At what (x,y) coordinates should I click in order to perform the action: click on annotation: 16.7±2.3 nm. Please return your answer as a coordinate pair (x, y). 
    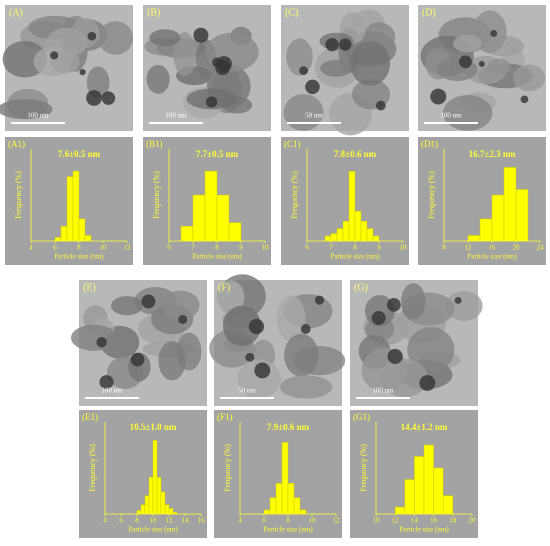
    Looking at the image, I should click on (492, 154).